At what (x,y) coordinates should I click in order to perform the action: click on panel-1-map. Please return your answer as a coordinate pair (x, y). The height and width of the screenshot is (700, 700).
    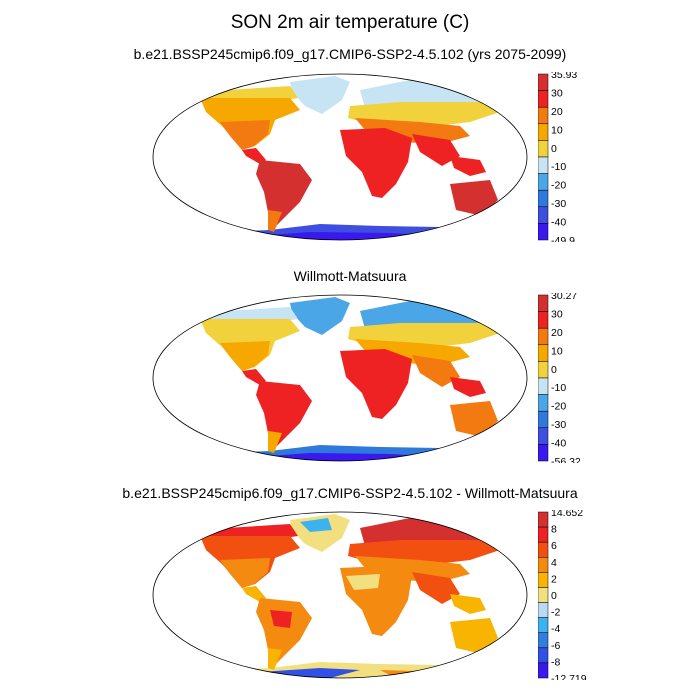
    Looking at the image, I should click on (340, 157).